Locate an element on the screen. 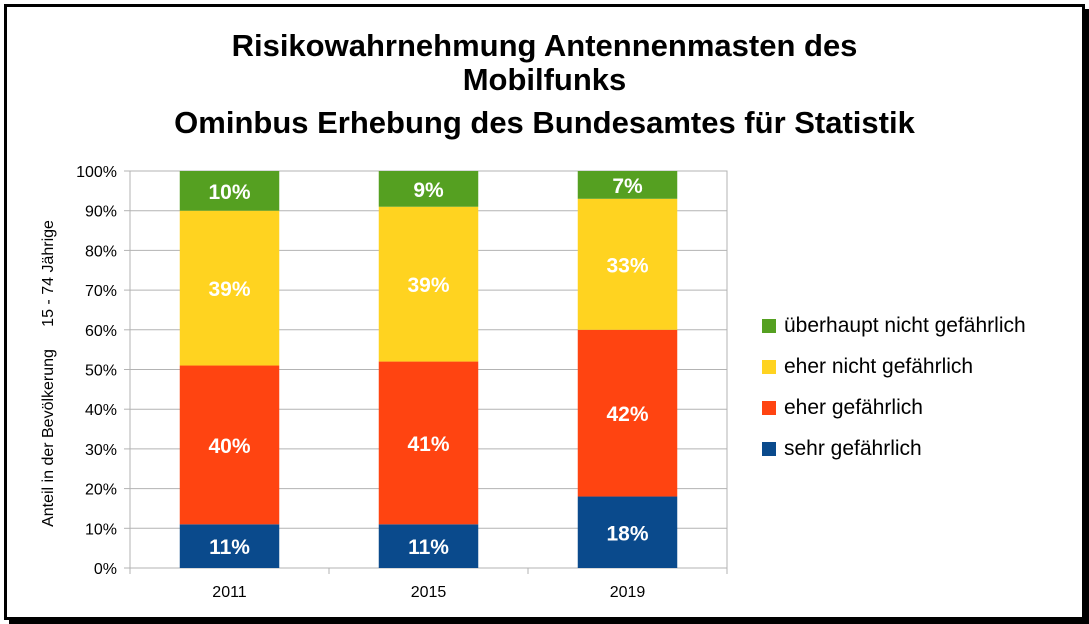  data-label: 18% is located at coordinates (627, 533).